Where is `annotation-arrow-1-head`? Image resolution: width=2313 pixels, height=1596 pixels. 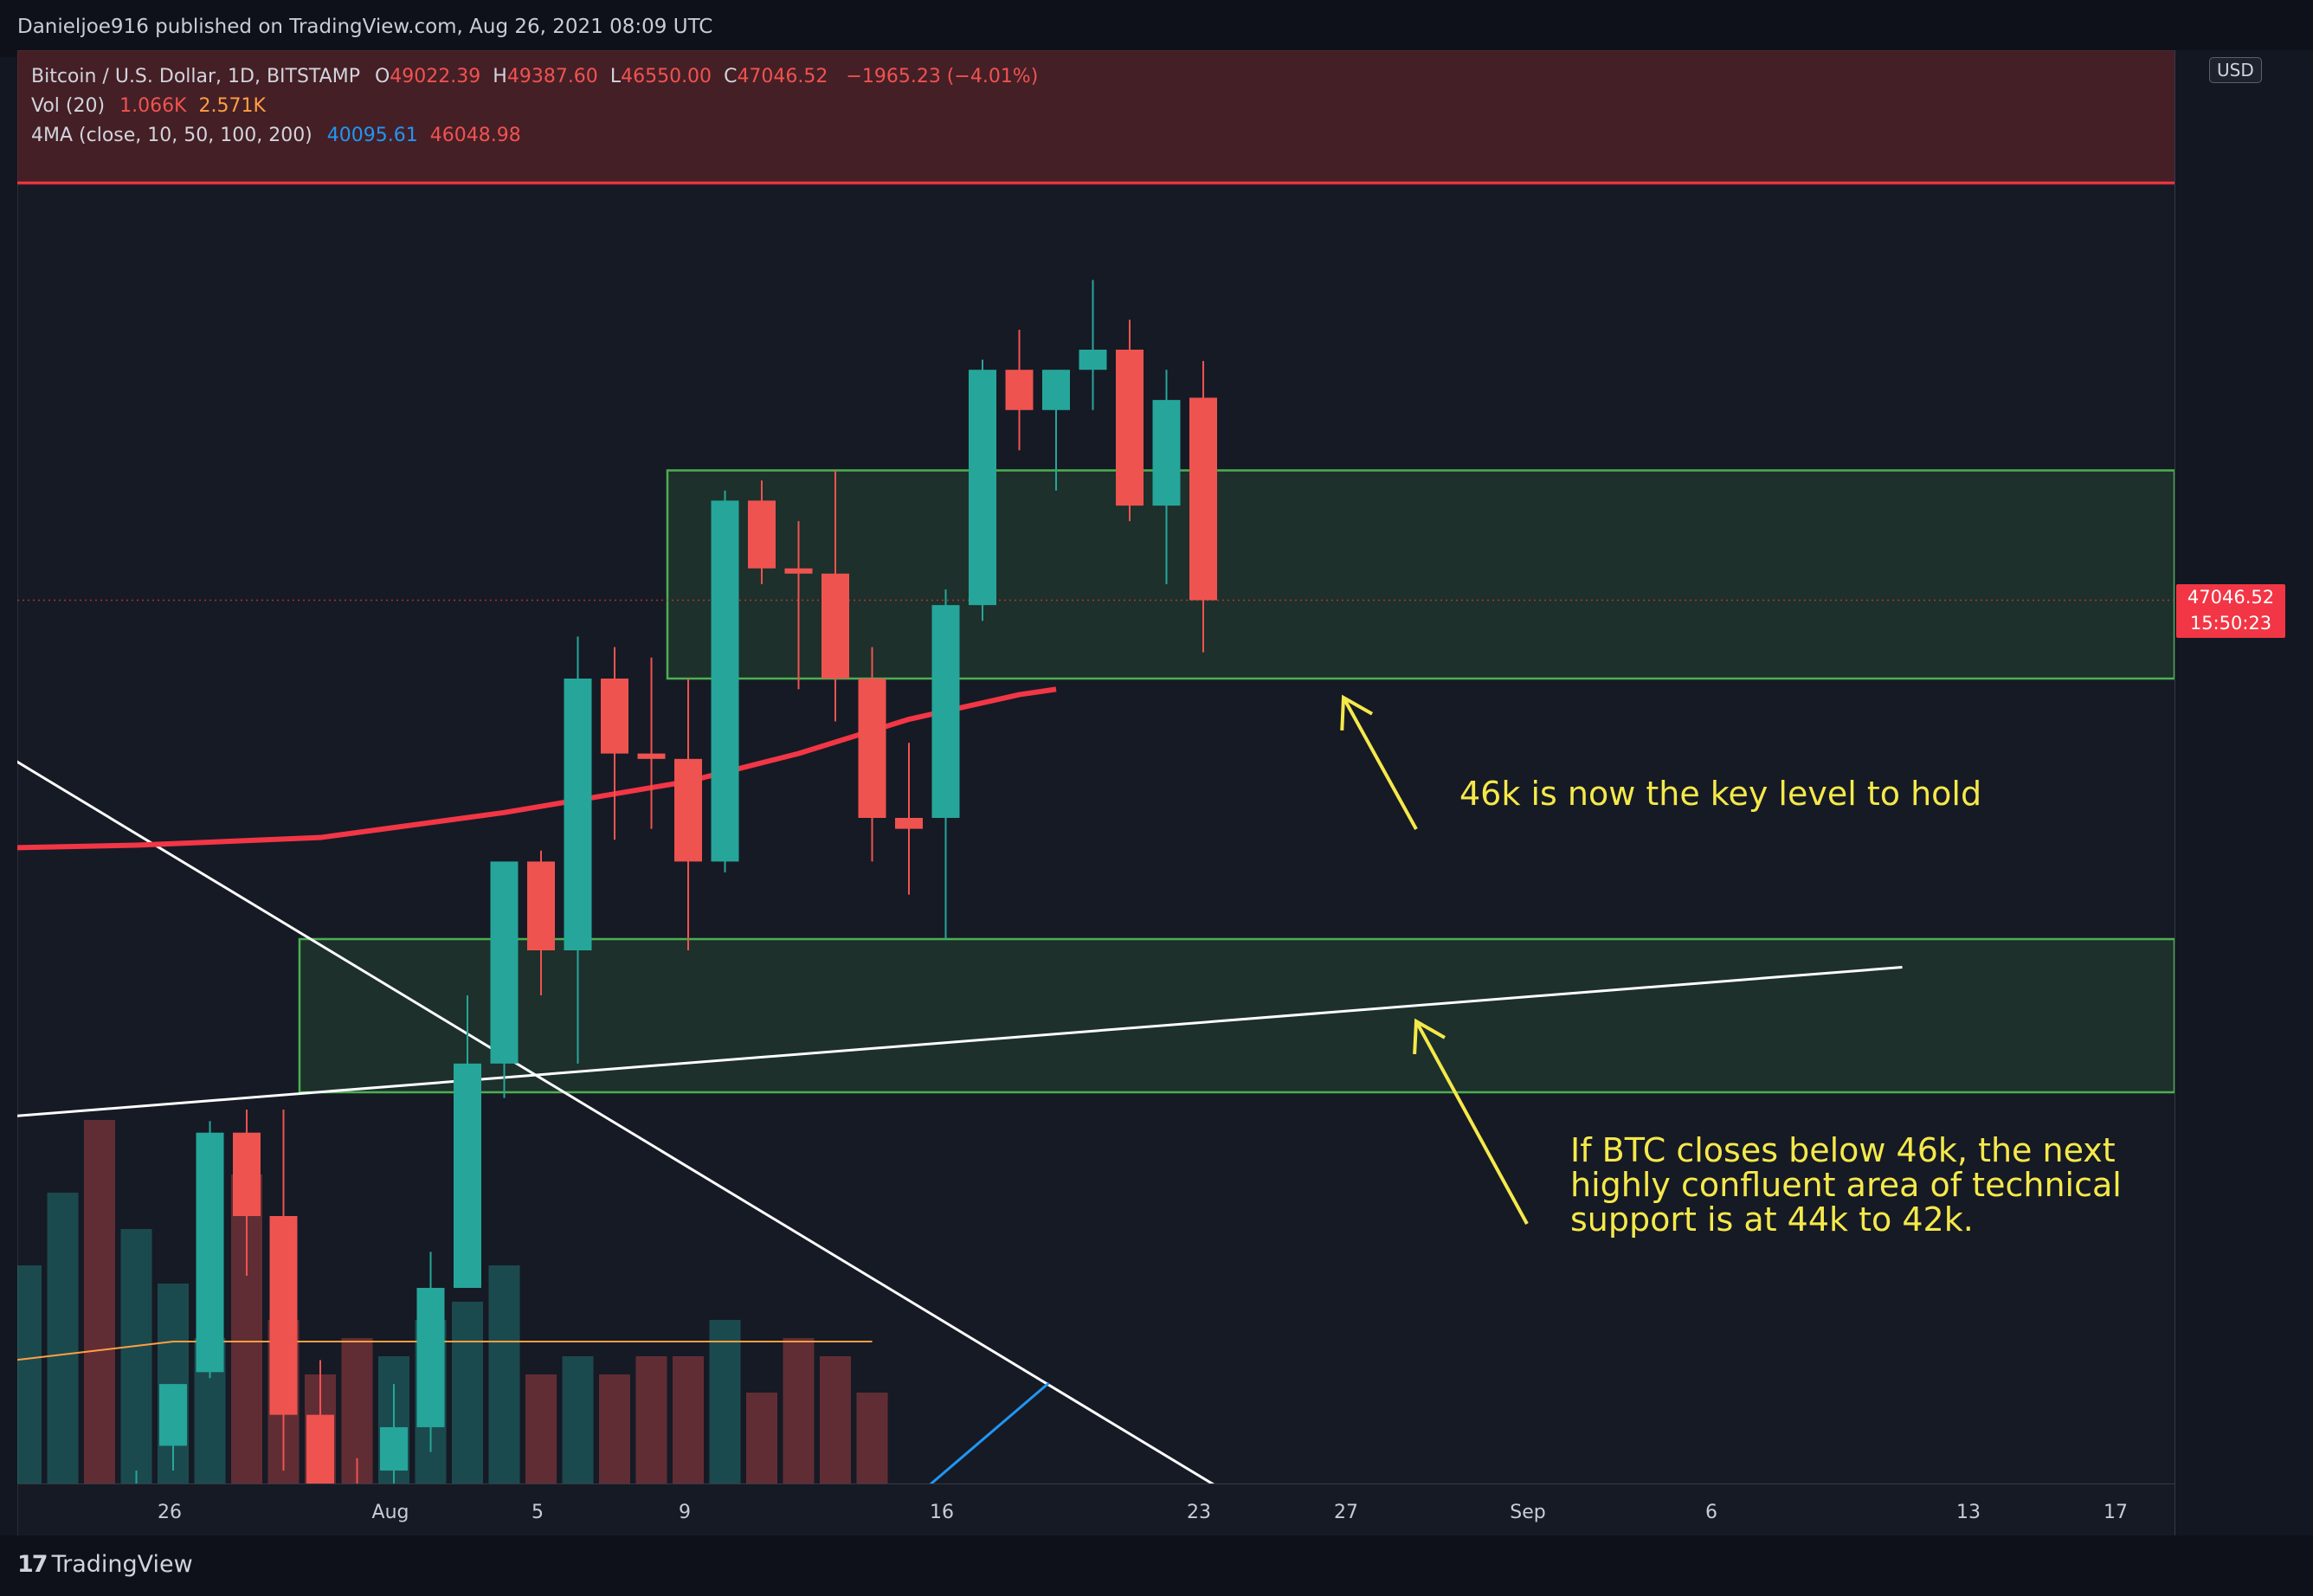
annotation-arrow-1-head is located at coordinates (1357, 712).